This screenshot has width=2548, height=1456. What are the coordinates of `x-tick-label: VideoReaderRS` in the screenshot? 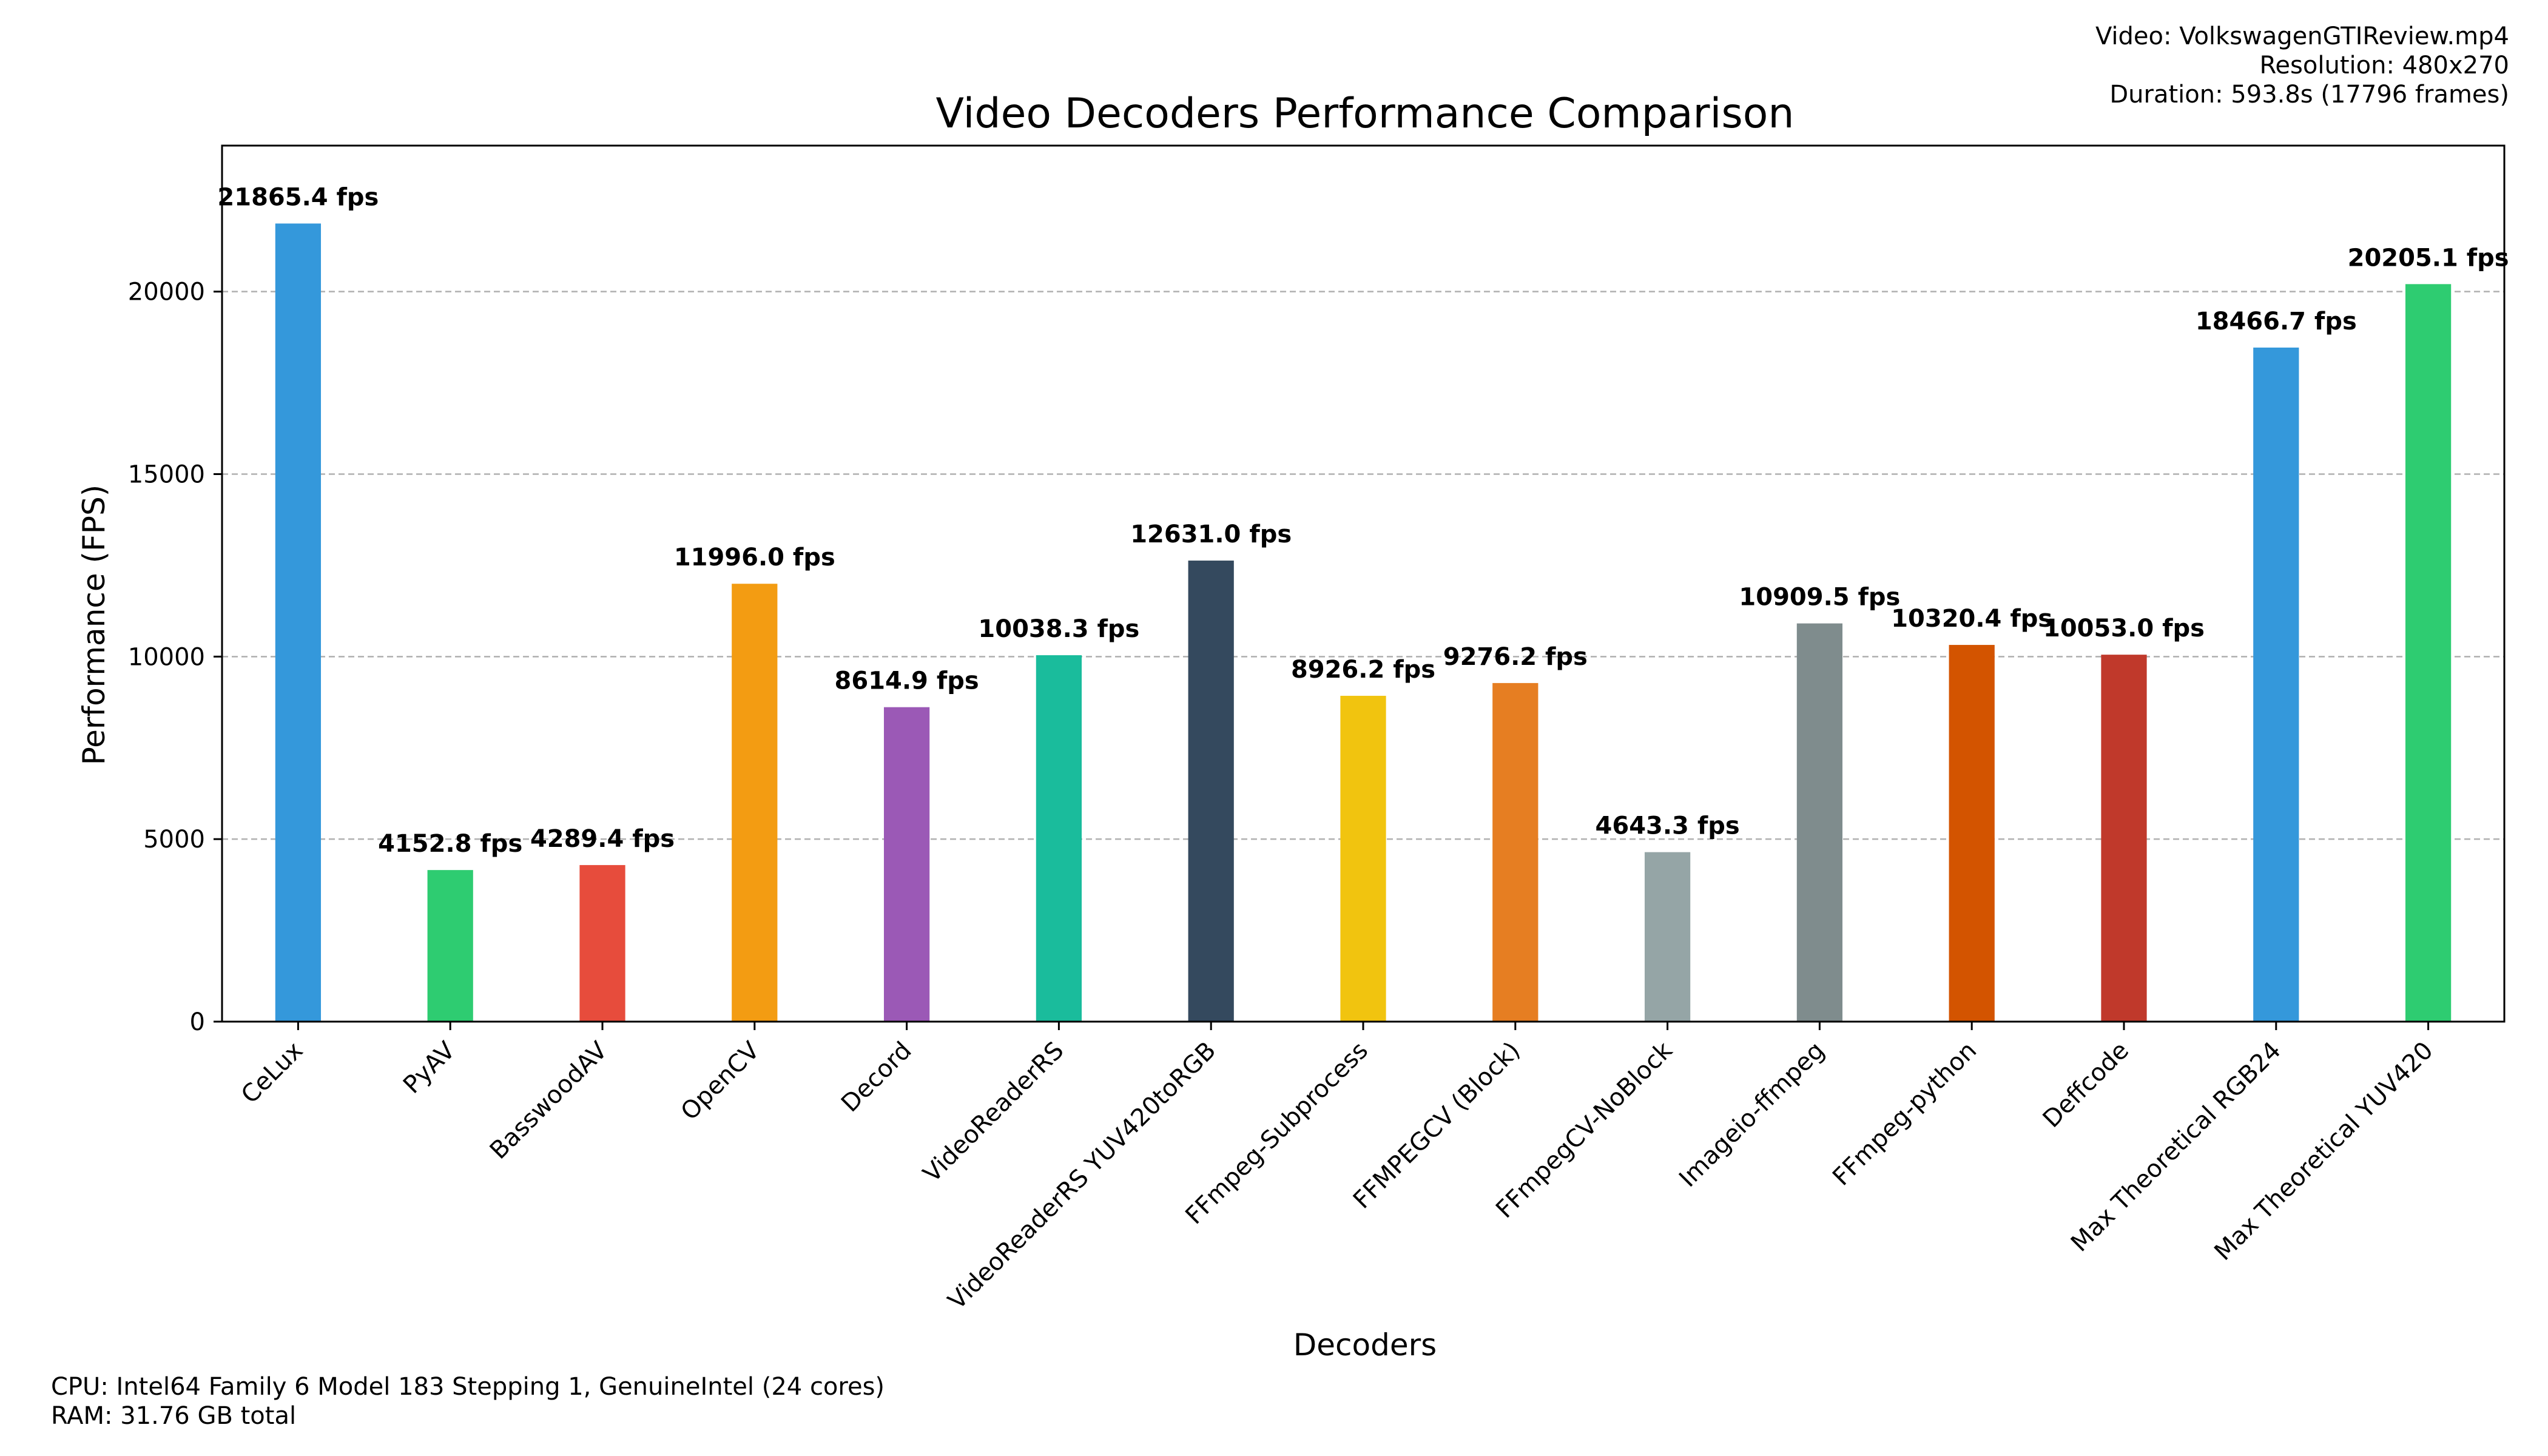 It's located at (993, 1112).